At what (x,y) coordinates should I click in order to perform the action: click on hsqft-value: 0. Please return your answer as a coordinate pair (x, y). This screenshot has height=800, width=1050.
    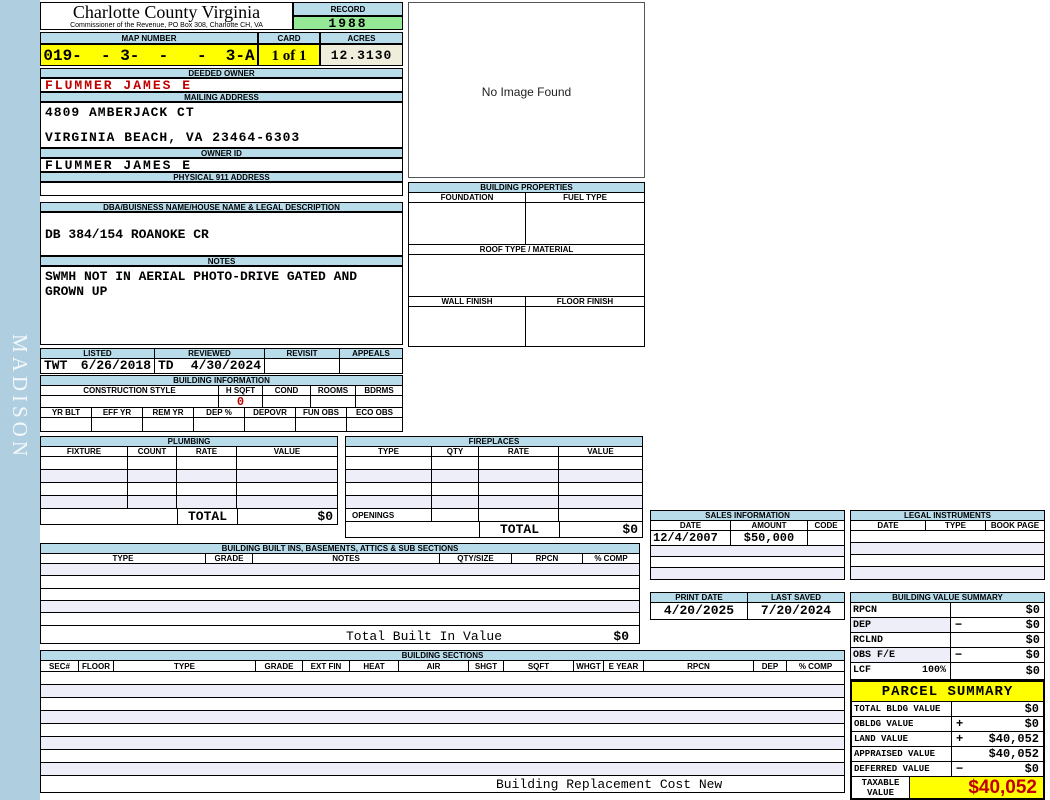
    Looking at the image, I should click on (241, 401).